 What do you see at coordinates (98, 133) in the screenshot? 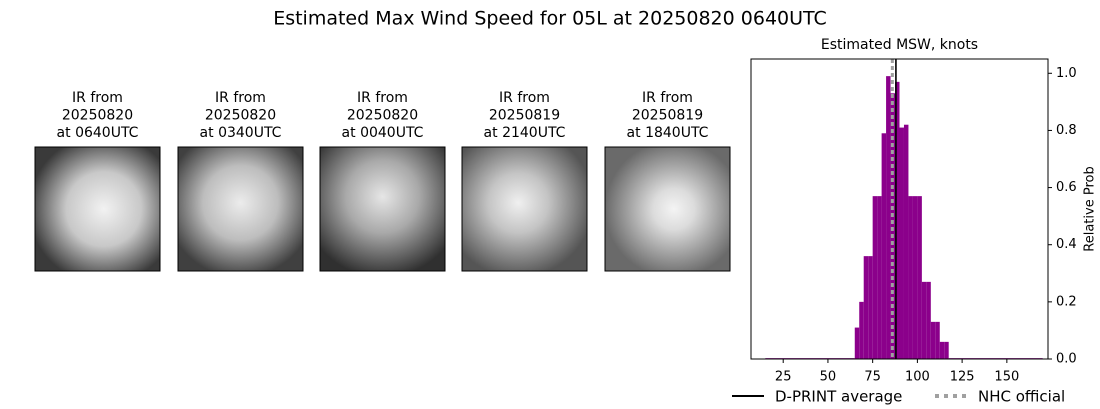
I see `panel-label: at 0640UTC` at bounding box center [98, 133].